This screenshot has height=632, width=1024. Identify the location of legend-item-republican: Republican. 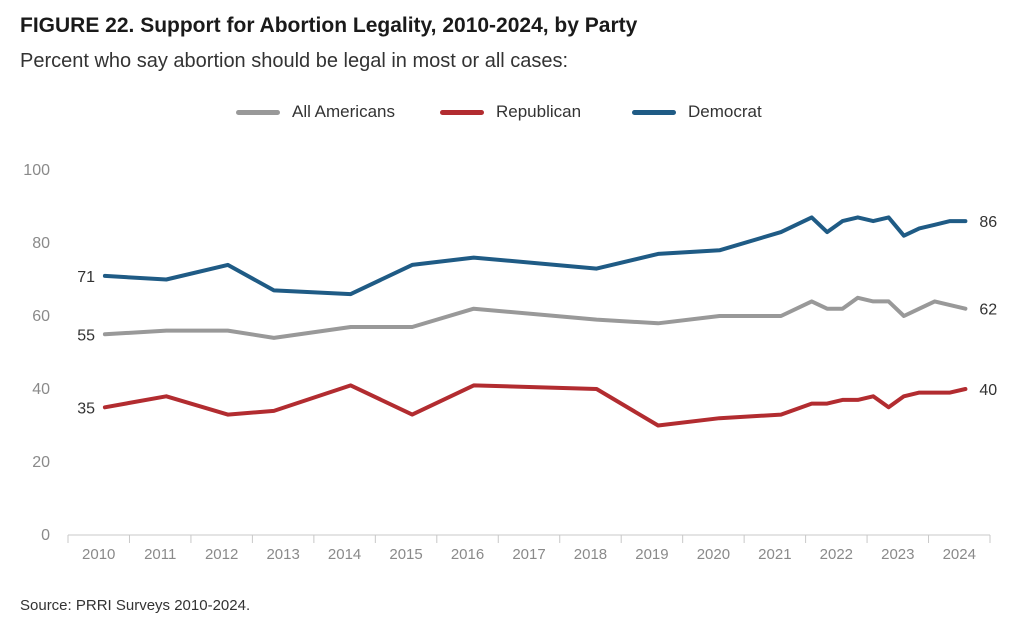
(510, 112).